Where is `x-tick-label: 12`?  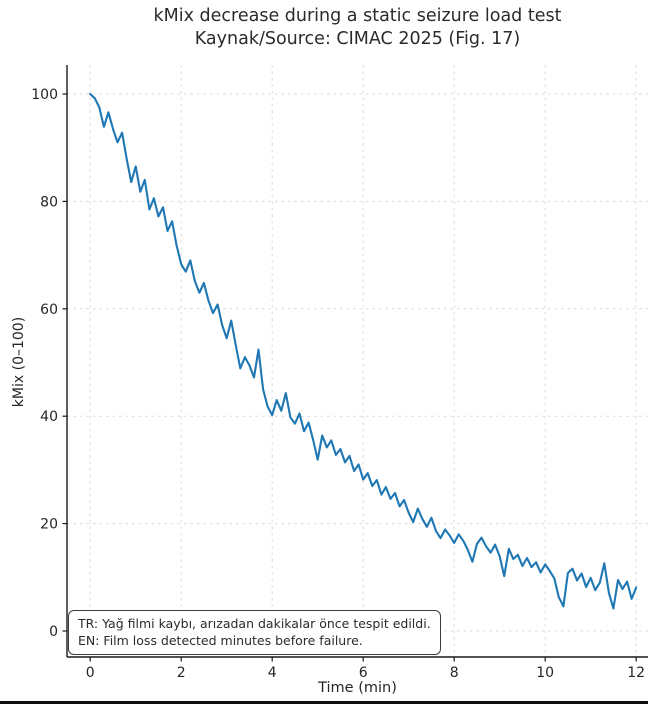
x-tick-label: 12 is located at coordinates (636, 673).